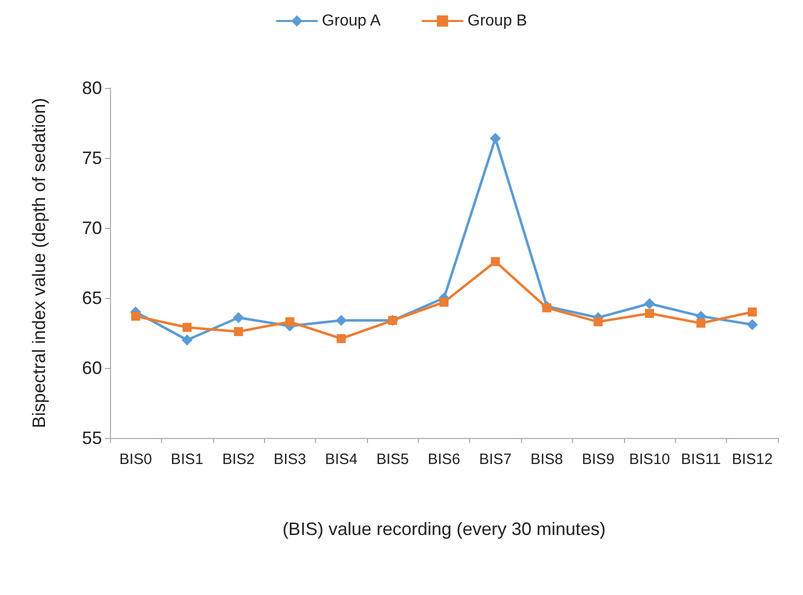 Image resolution: width=803 pixels, height=595 pixels. I want to click on legend-label: Group B, so click(498, 21).